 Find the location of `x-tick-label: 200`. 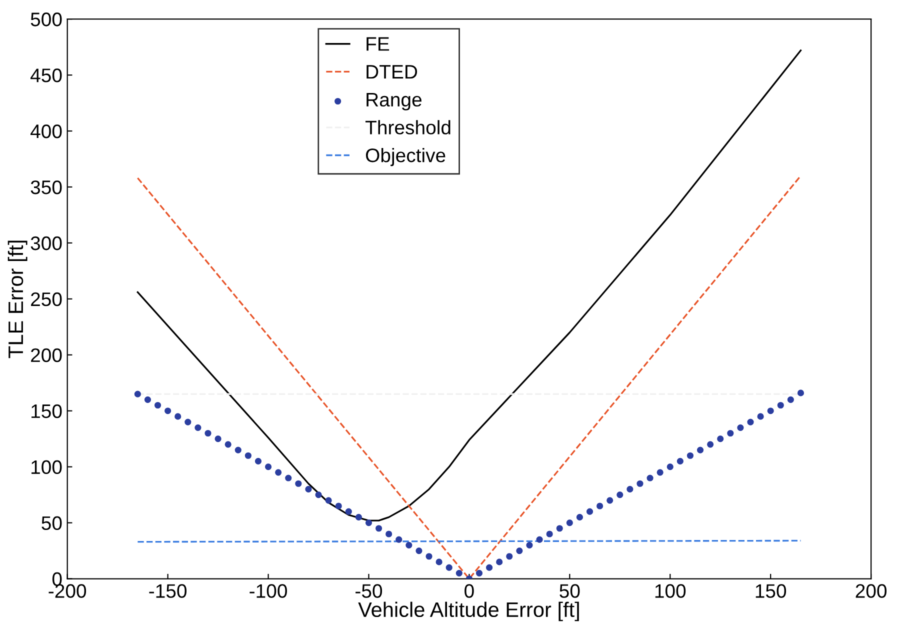

x-tick-label: 200 is located at coordinates (871, 591).